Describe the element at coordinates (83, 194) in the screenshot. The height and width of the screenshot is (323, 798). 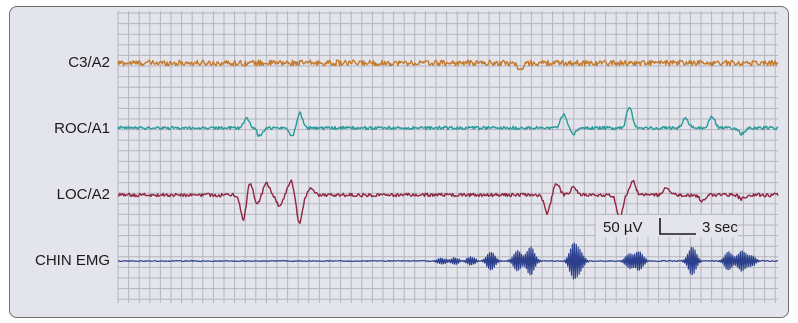
I see `channel-label-loca2: LOC/A2` at that location.